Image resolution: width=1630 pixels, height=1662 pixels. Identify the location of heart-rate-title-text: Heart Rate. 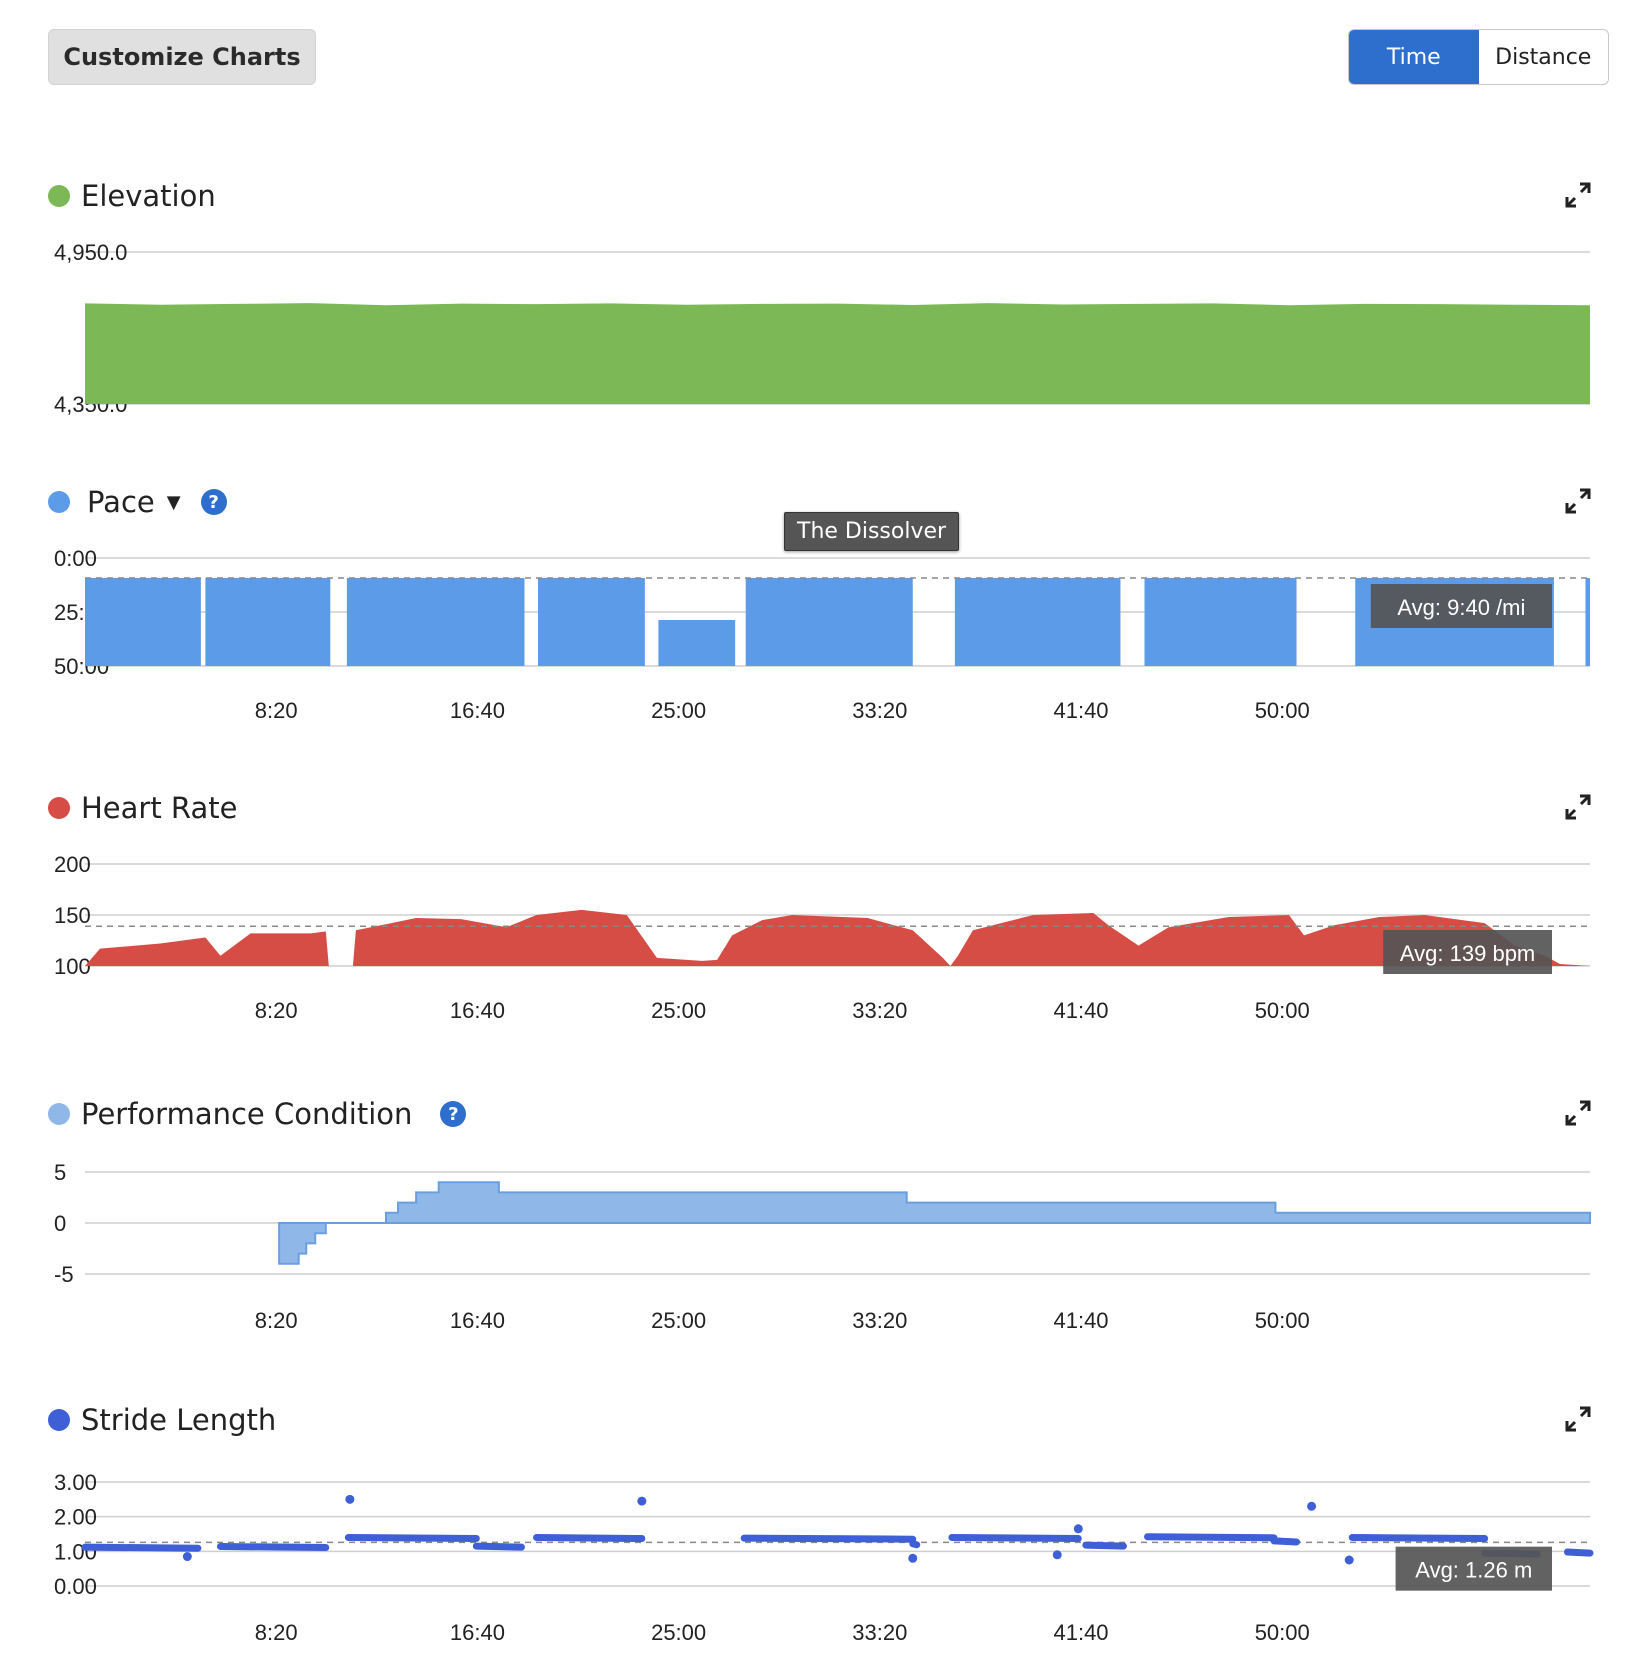
(159, 808).